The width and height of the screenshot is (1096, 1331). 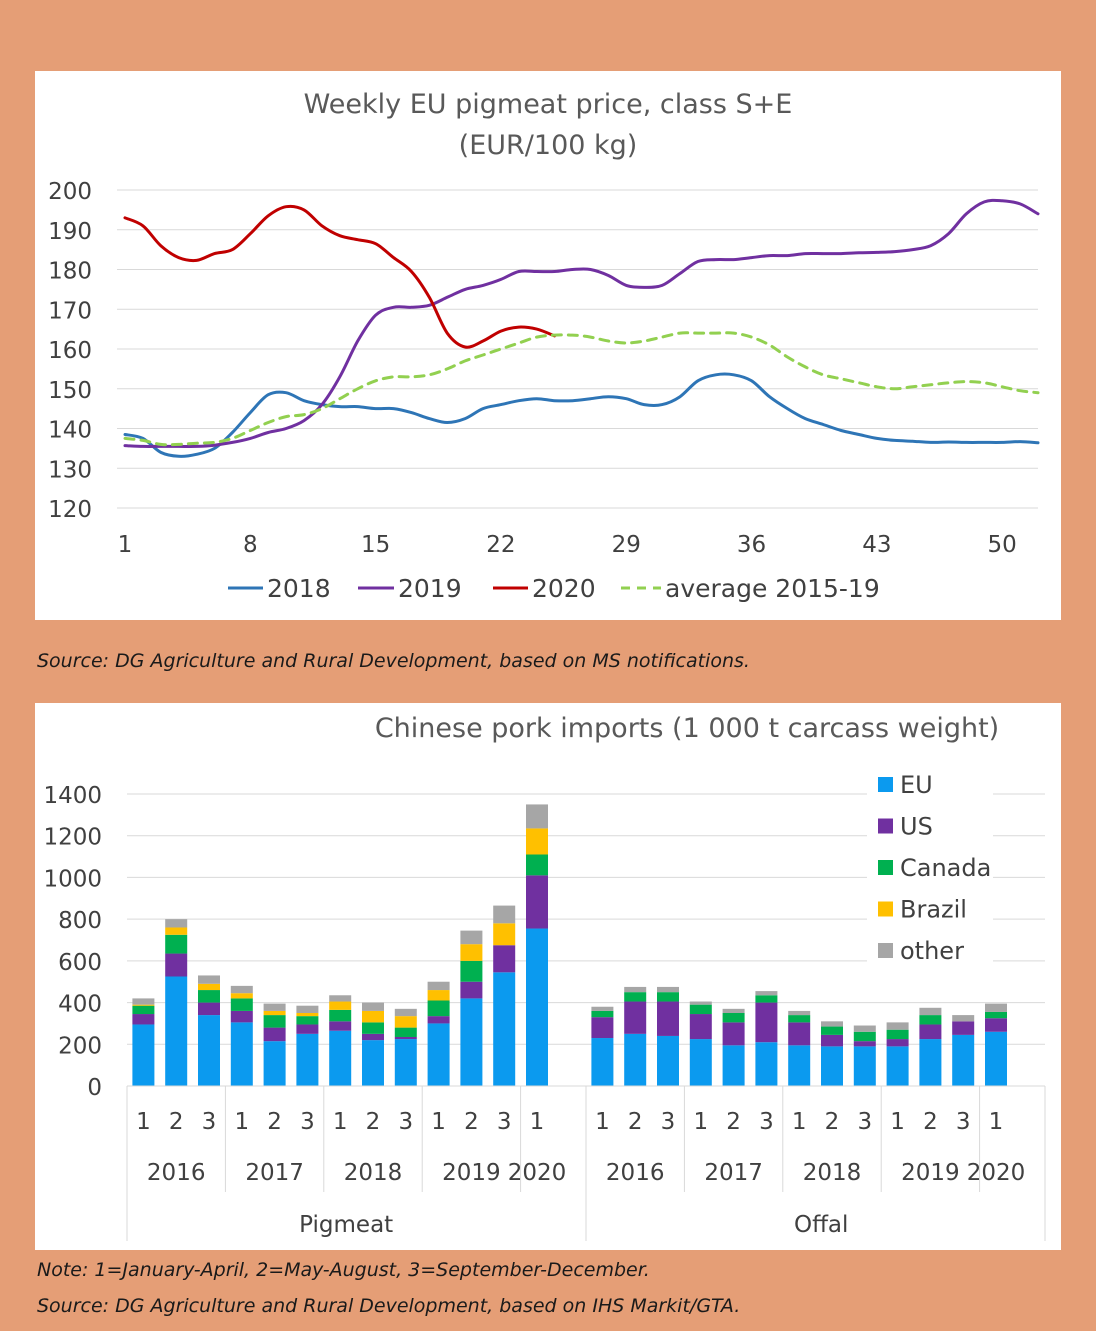 What do you see at coordinates (125, 545) in the screenshot?
I see `x-tick-label: 1` at bounding box center [125, 545].